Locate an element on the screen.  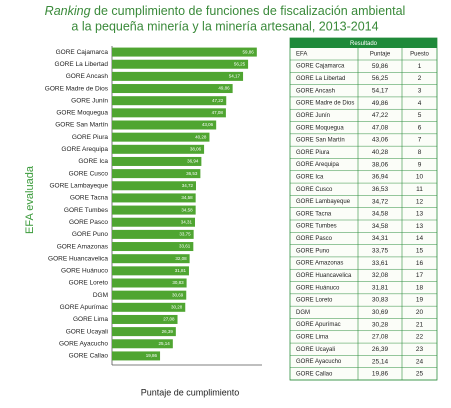
table-score: 31,81 is located at coordinates (380, 287).